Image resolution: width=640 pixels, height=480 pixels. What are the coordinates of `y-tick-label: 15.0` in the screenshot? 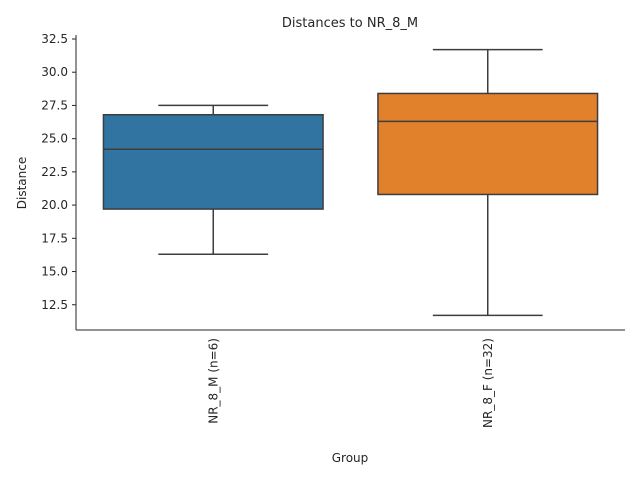 It's located at (54, 272).